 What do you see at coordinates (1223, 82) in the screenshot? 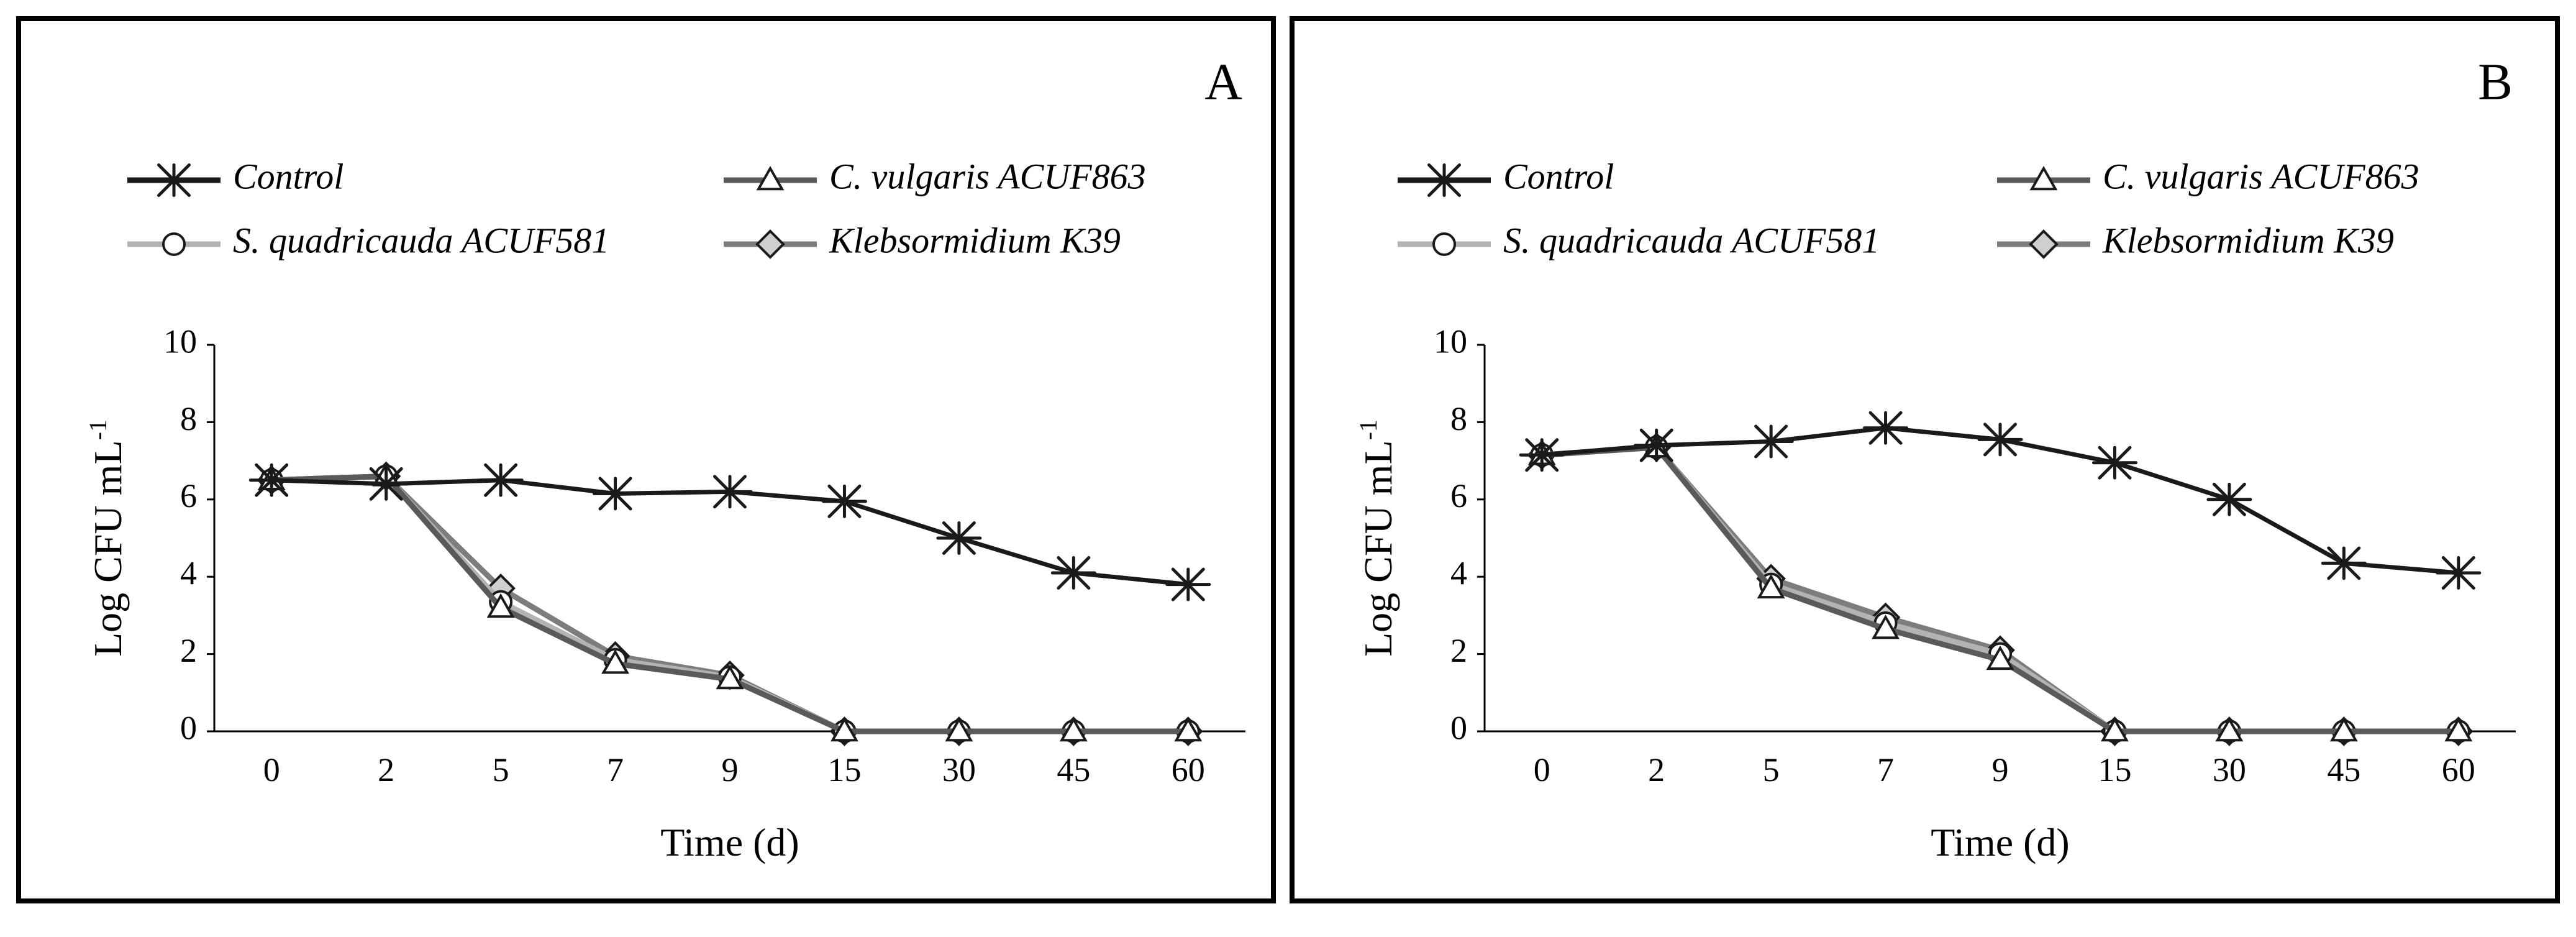
I see `panel-label: A` at bounding box center [1223, 82].